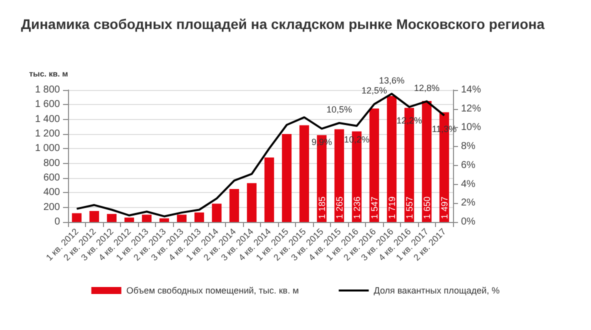  Describe the element at coordinates (47, 104) in the screenshot. I see `y-tick-label: 1 600` at that location.